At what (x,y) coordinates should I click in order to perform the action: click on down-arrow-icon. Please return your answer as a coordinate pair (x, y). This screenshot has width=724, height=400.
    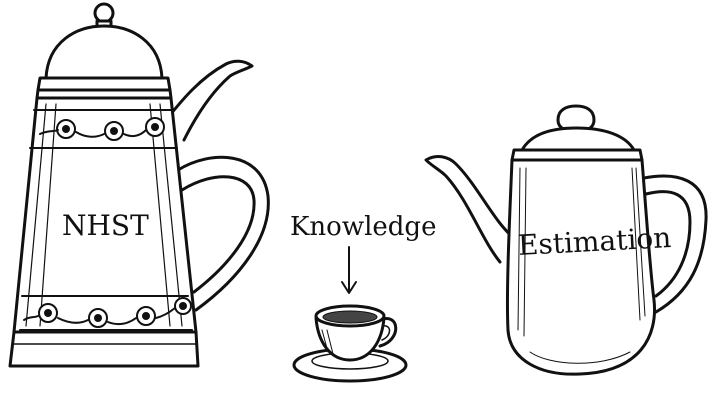
    Looking at the image, I should click on (349, 270).